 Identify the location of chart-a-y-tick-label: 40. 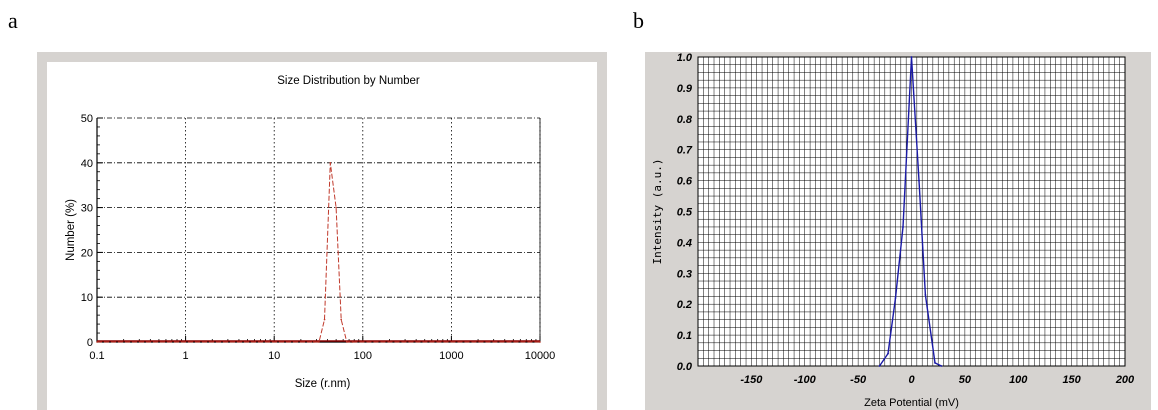
(87, 164).